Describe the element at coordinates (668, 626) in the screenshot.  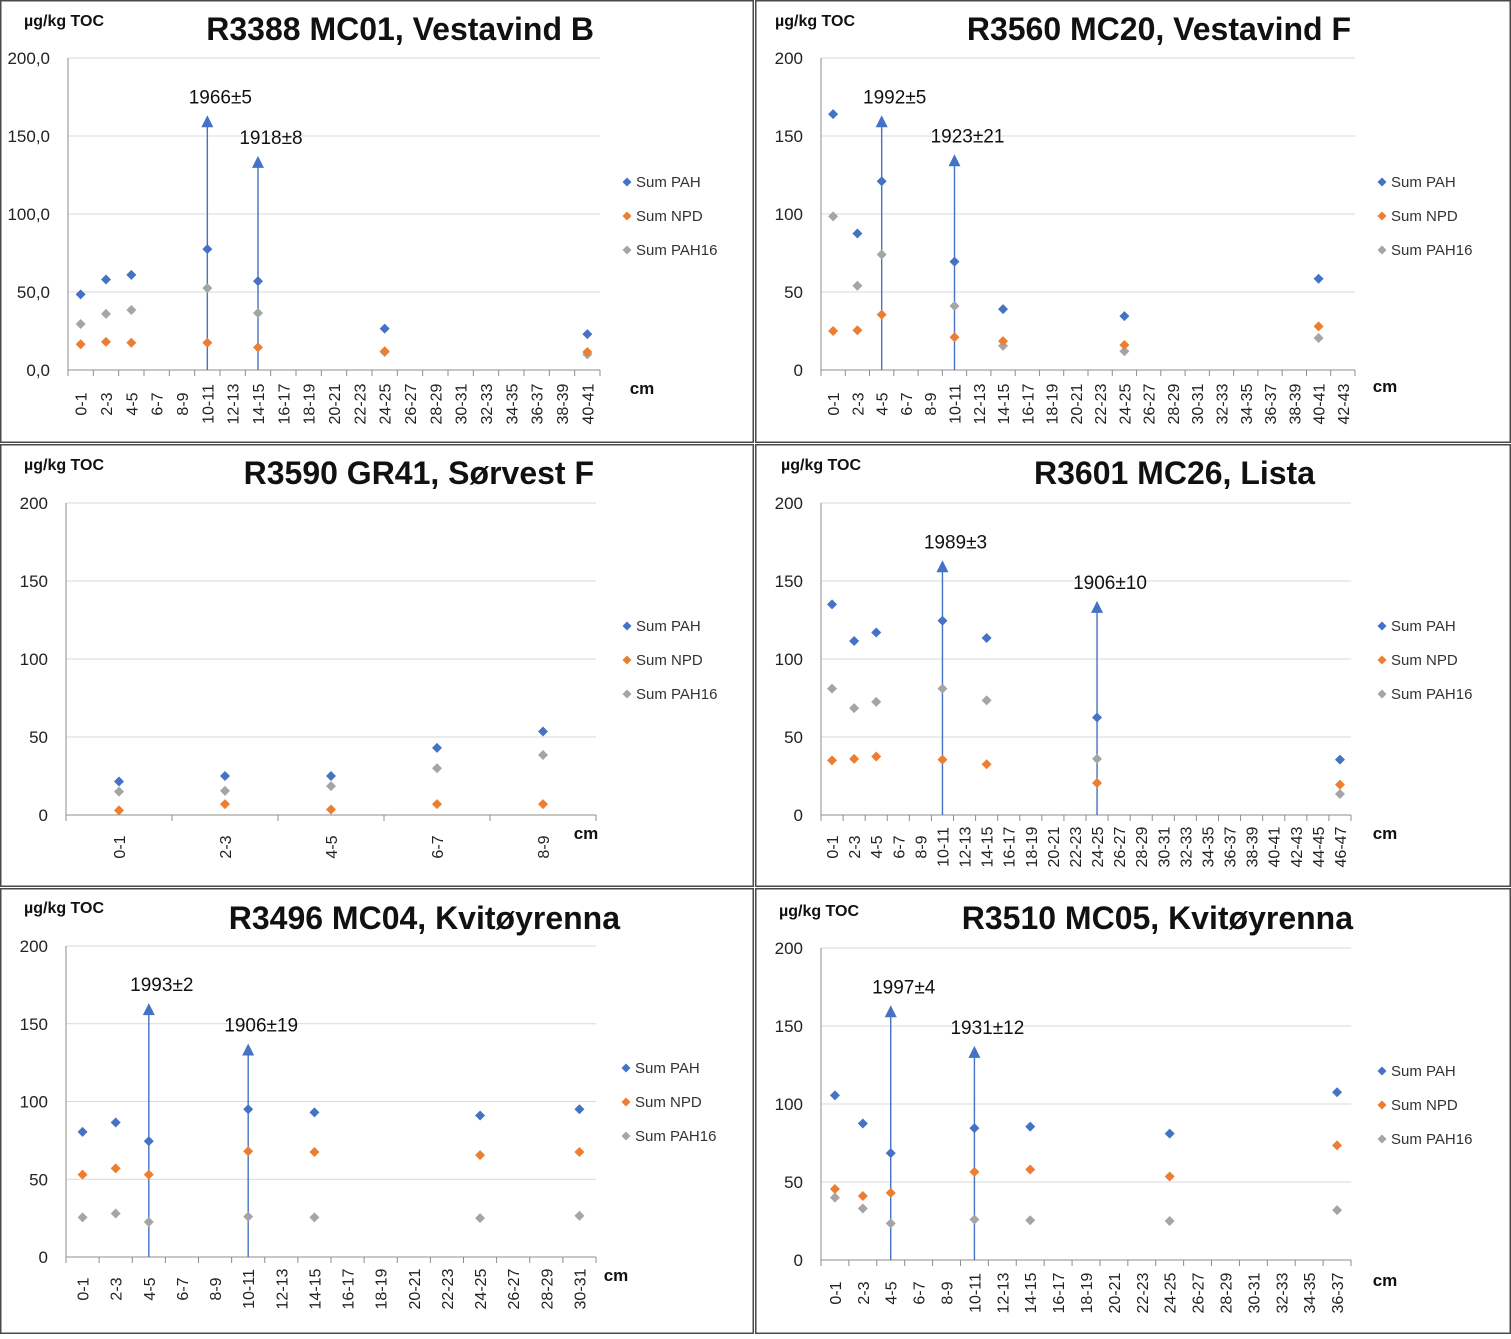
I see `legend-label: Sum PAH` at that location.